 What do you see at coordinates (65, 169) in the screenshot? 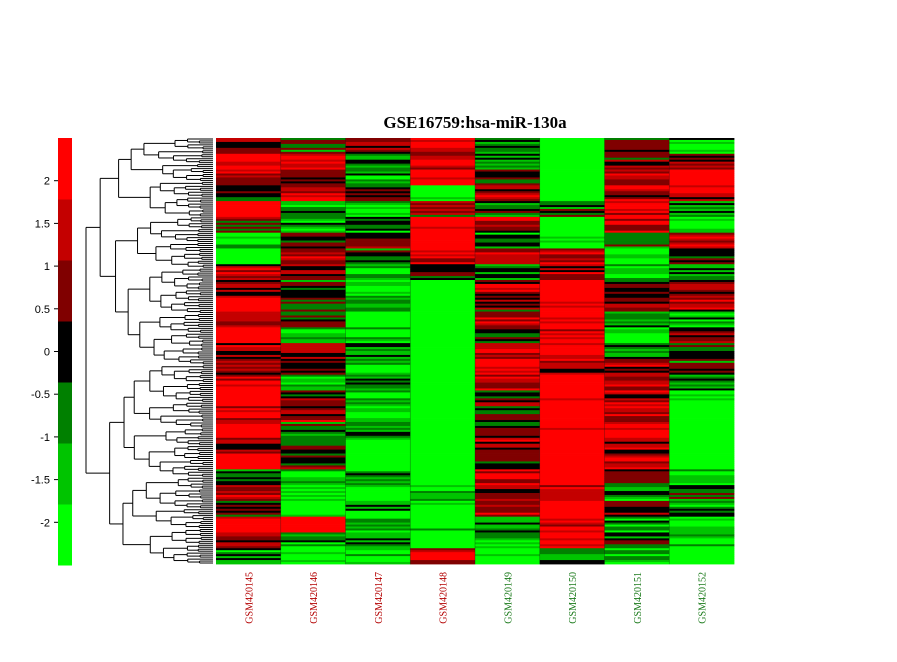
I see `colorbar-segment` at bounding box center [65, 169].